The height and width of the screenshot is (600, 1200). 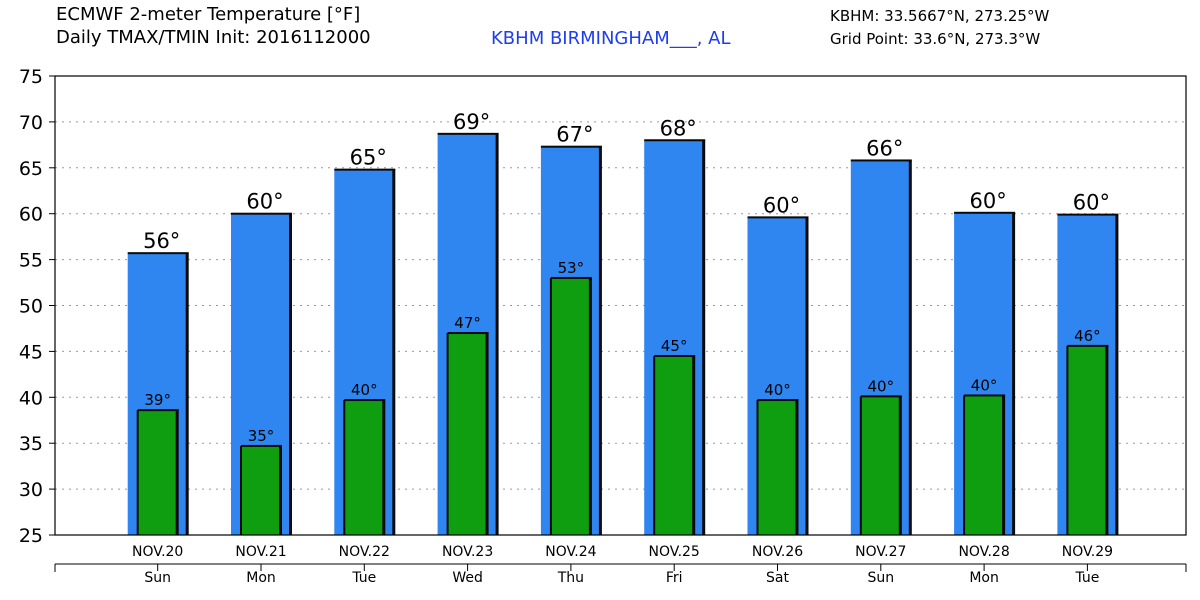 I want to click on y-tick-label: 65, so click(x=31, y=169).